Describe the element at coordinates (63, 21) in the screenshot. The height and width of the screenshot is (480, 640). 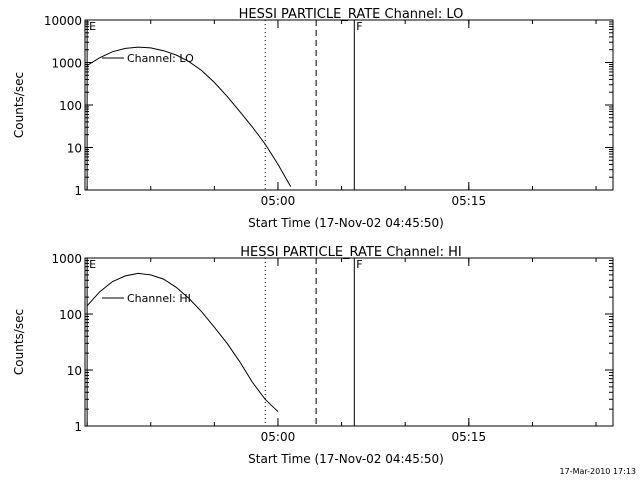
I see `y-tick-label: 10000` at that location.